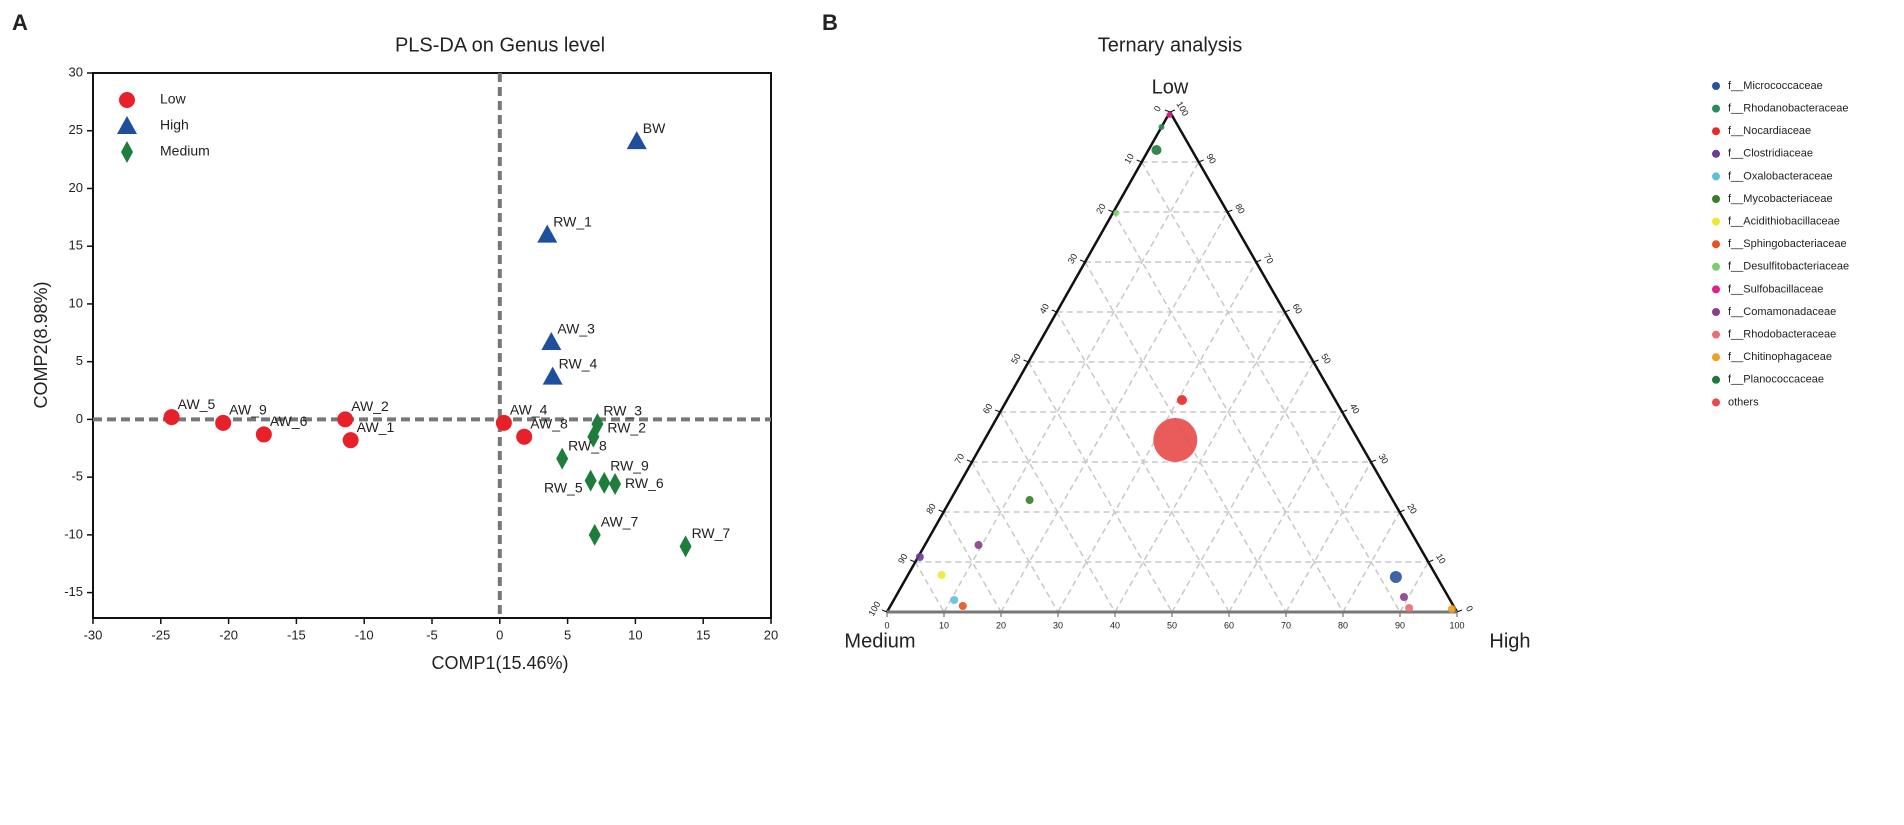 This screenshot has width=1904, height=825. I want to click on legend-label: f__Sulfobacillaceae, so click(1775, 289).